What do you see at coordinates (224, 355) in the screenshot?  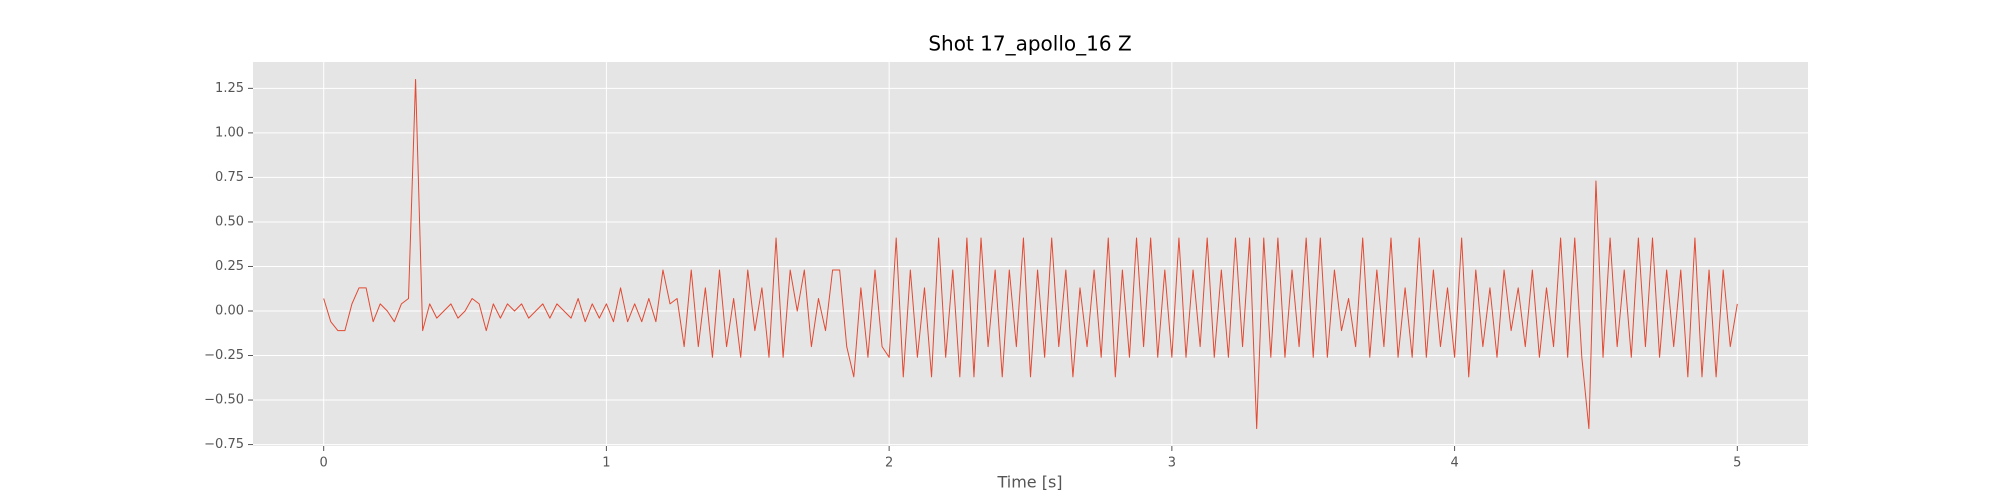 I see `y-tick-label: −0.25` at bounding box center [224, 355].